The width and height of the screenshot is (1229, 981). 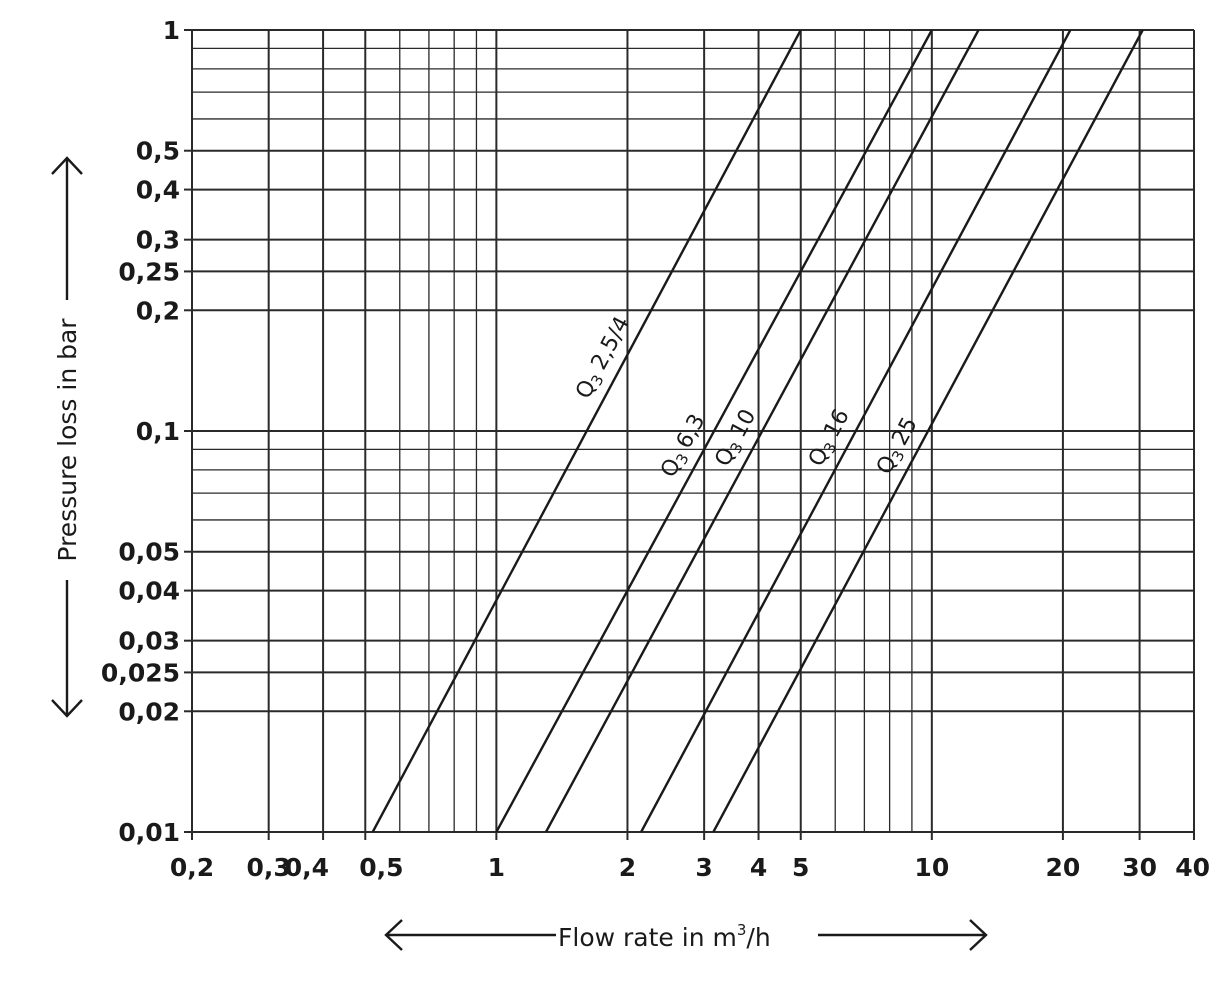 I want to click on series-label-3: Q310, so click(x=736, y=438).